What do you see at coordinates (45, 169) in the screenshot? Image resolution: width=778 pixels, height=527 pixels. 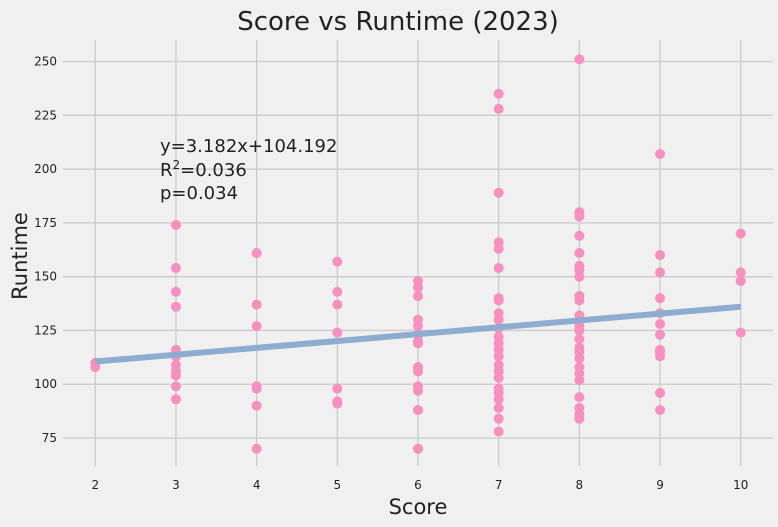 I see `y-tick-label: 200` at bounding box center [45, 169].